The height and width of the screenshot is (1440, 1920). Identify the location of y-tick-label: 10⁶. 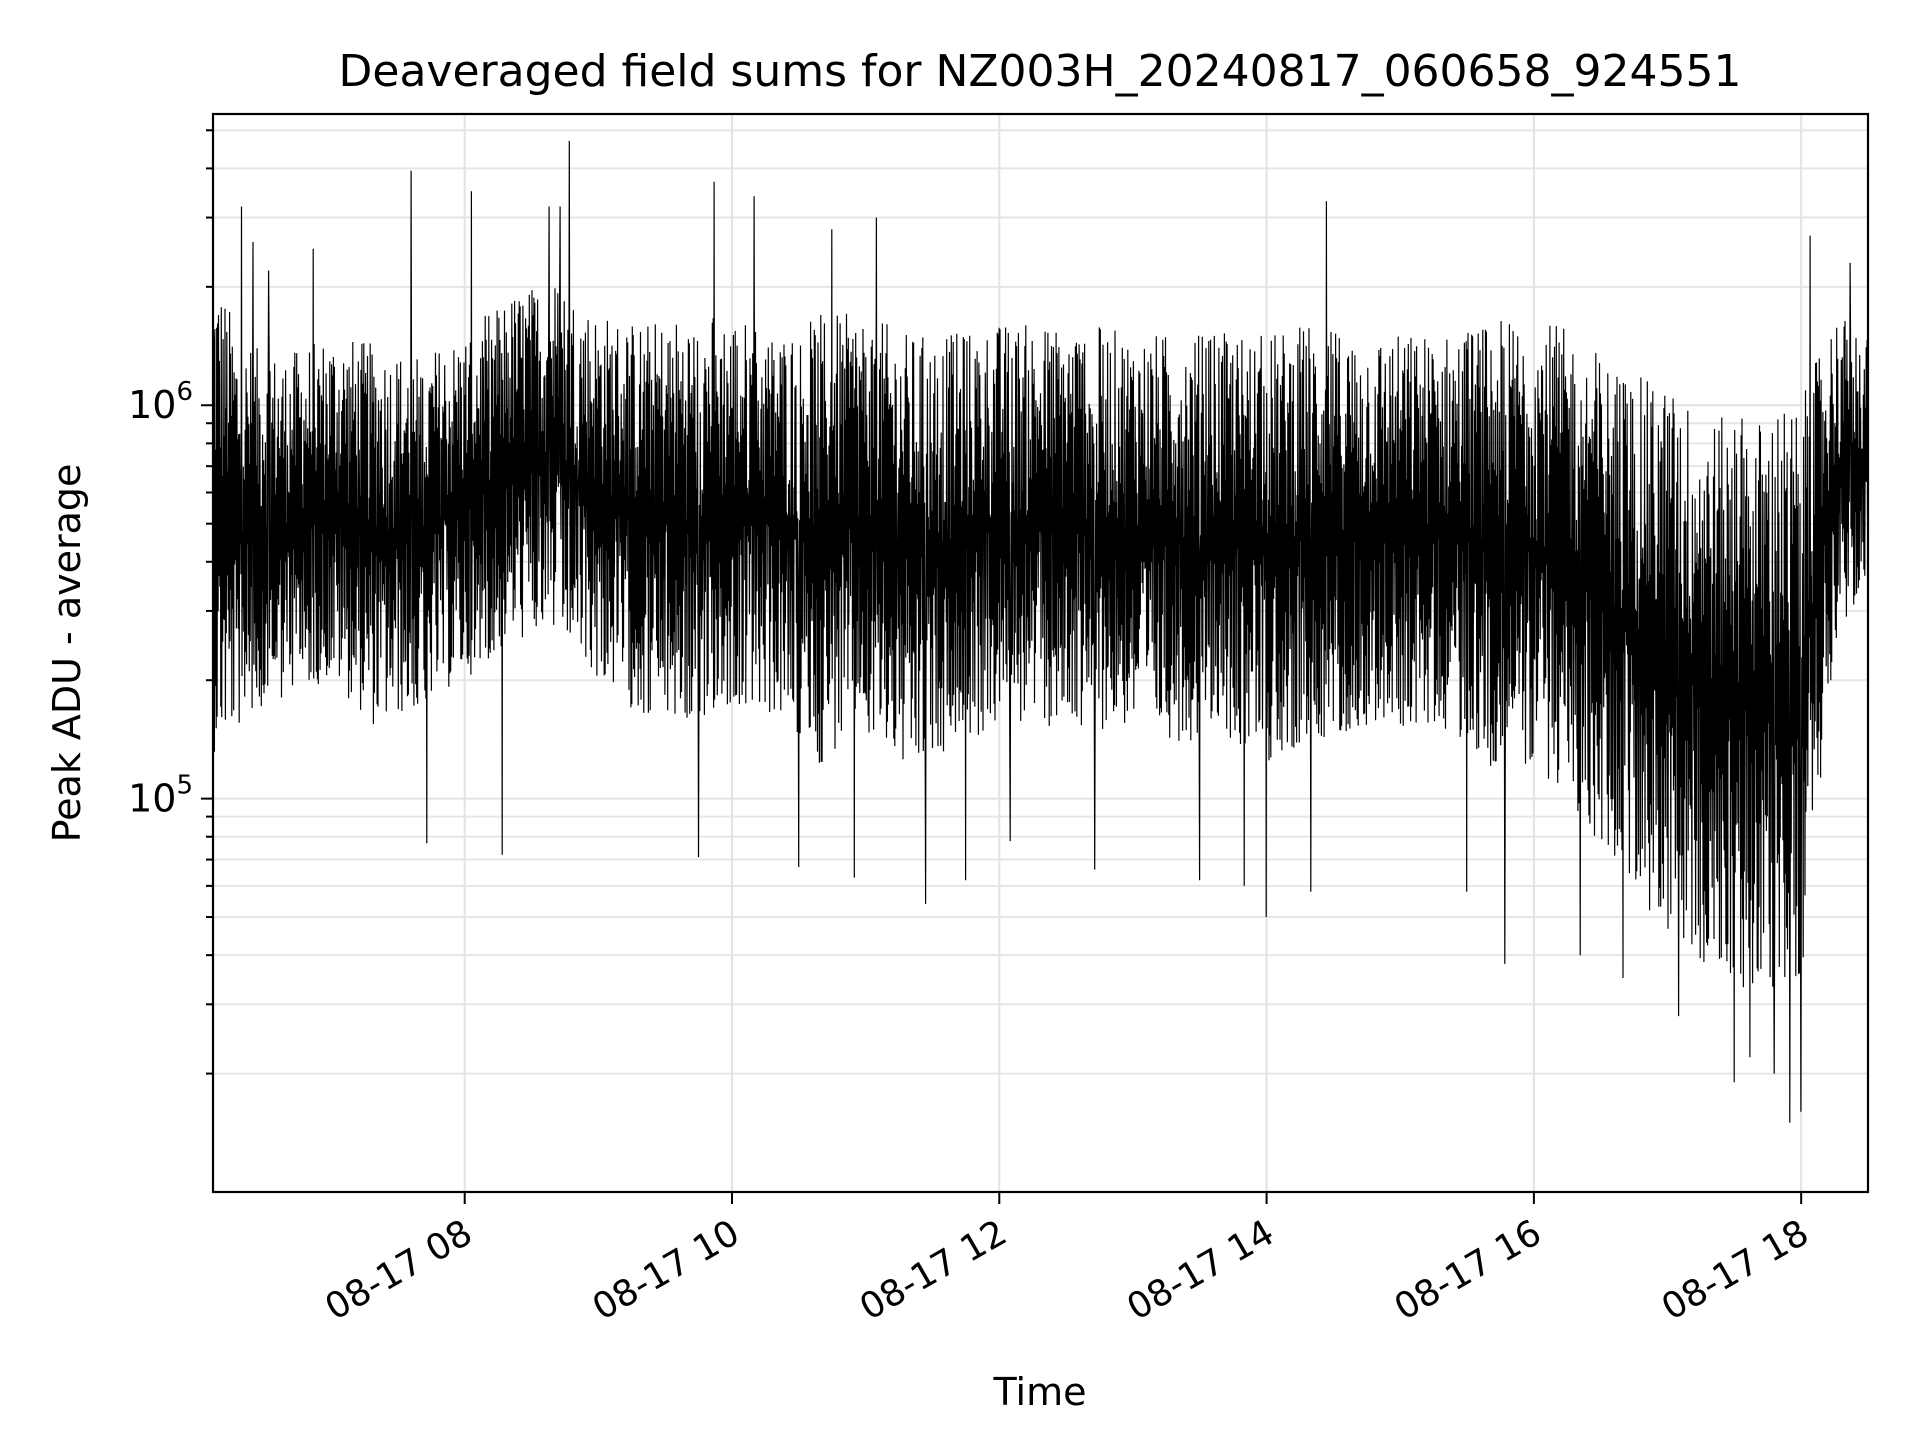
(160, 402).